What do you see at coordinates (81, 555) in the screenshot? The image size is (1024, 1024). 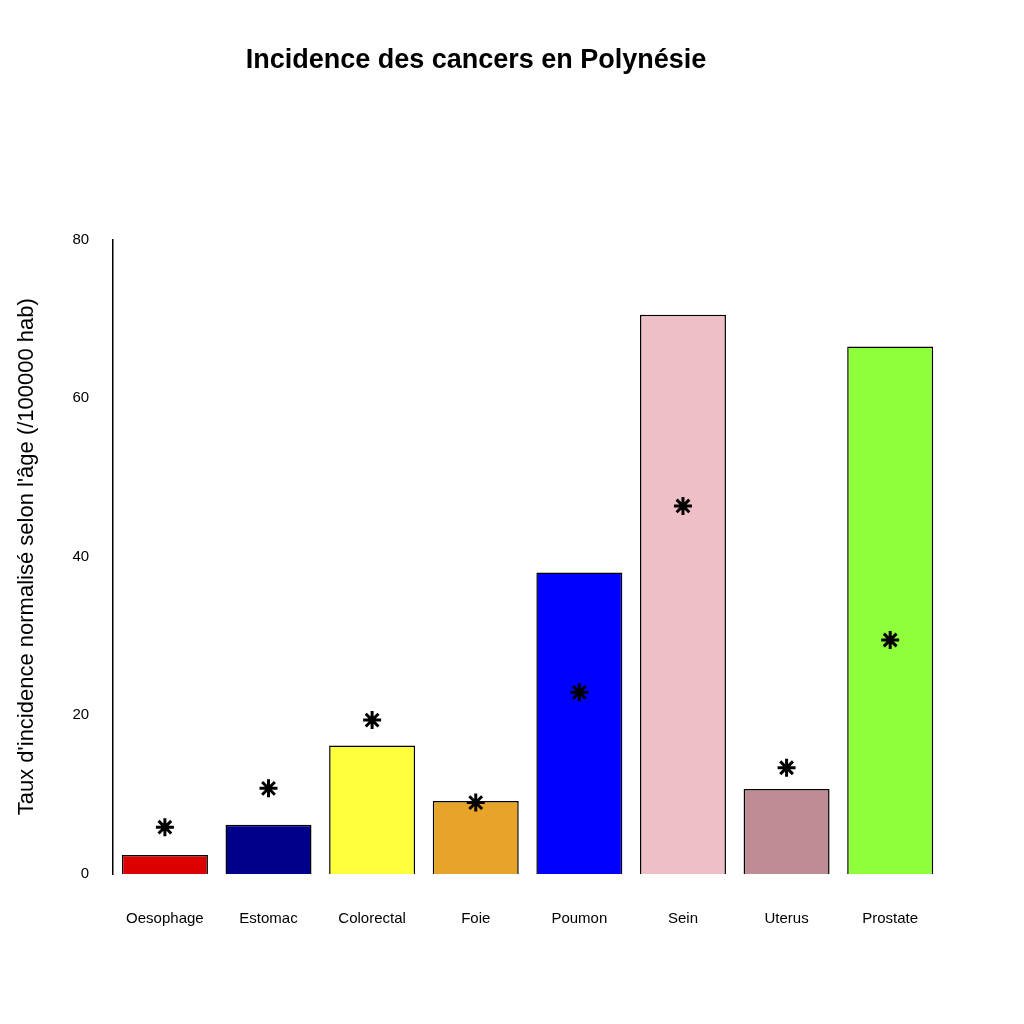 I see `y-tick-label: 40` at bounding box center [81, 555].